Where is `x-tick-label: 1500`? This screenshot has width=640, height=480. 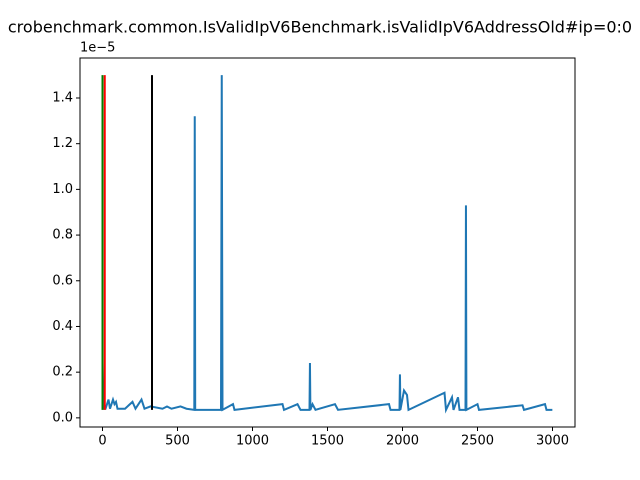
x-tick-label: 1500 is located at coordinates (327, 441).